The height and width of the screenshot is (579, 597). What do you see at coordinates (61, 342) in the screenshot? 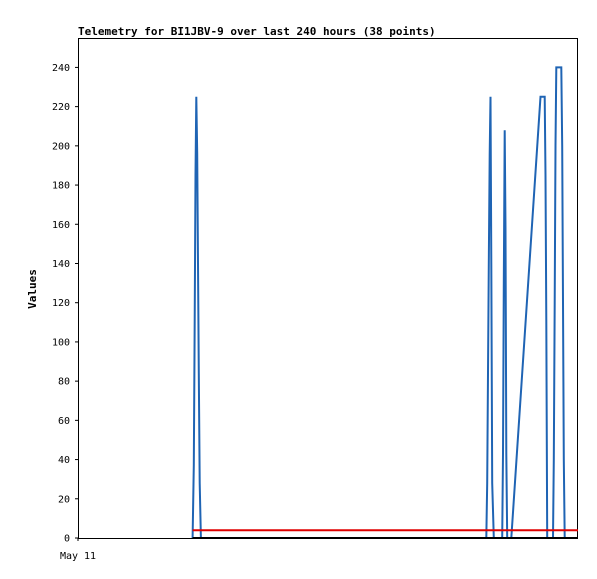
I see `y-tick-label: 100` at bounding box center [61, 342].